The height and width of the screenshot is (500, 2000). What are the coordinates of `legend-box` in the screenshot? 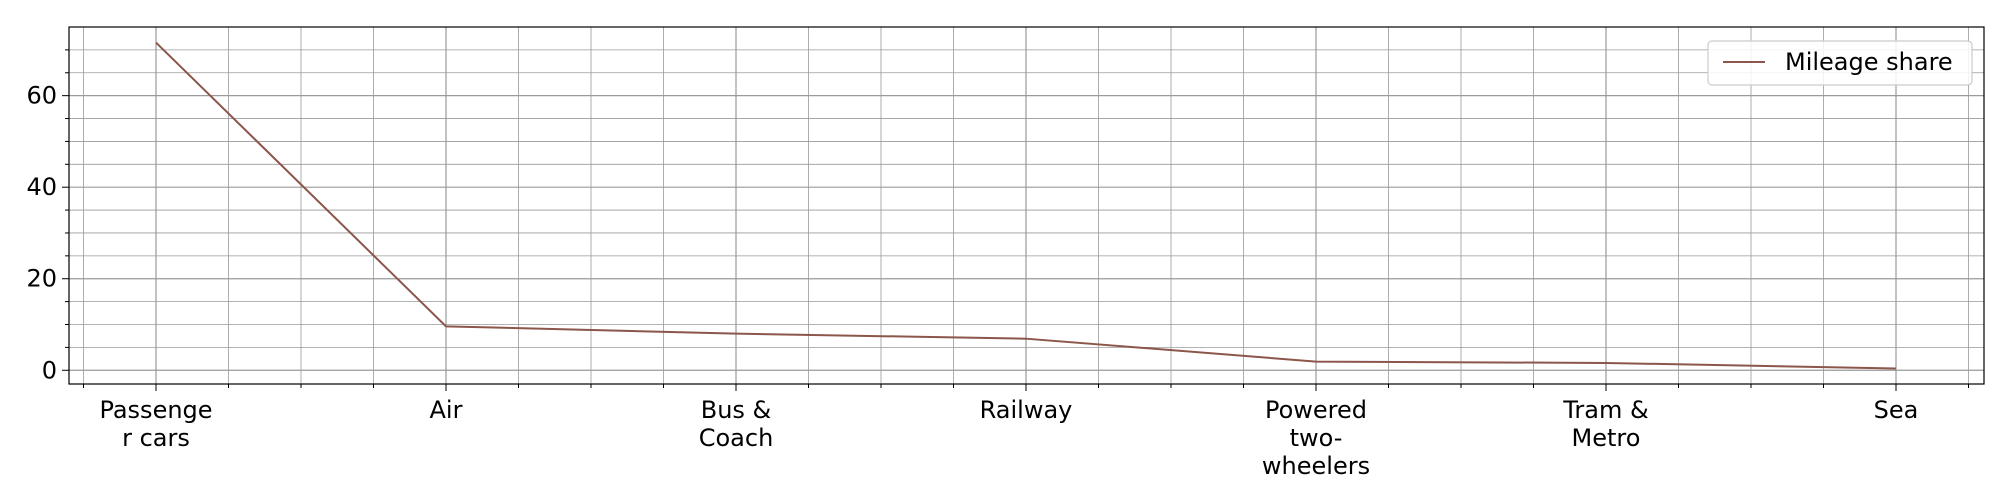 It's located at (1840, 63).